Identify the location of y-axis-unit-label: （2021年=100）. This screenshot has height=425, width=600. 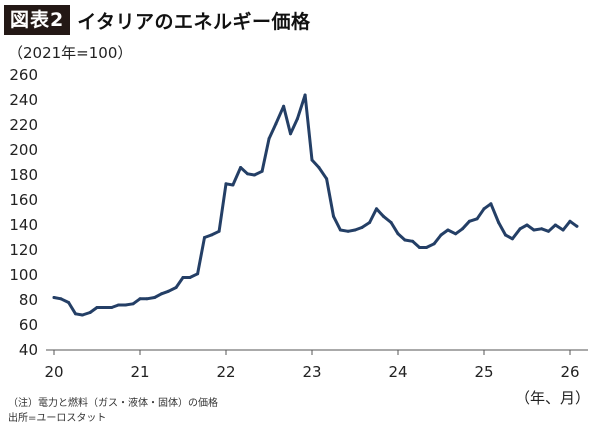
(70, 53).